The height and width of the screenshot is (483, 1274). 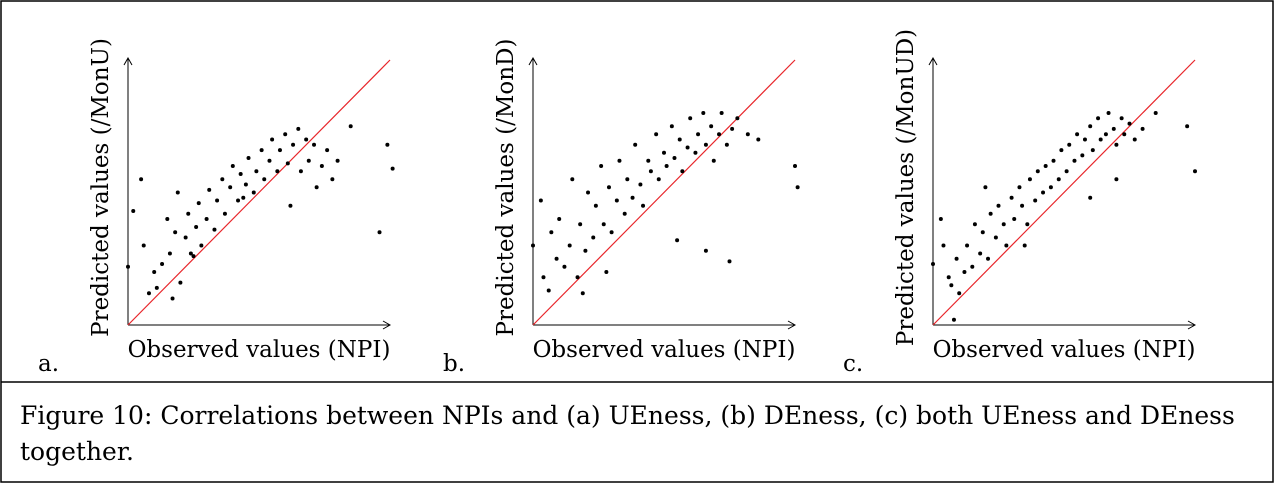 I want to click on y-axis-label: Predicted values (/MonD), so click(x=506, y=188).